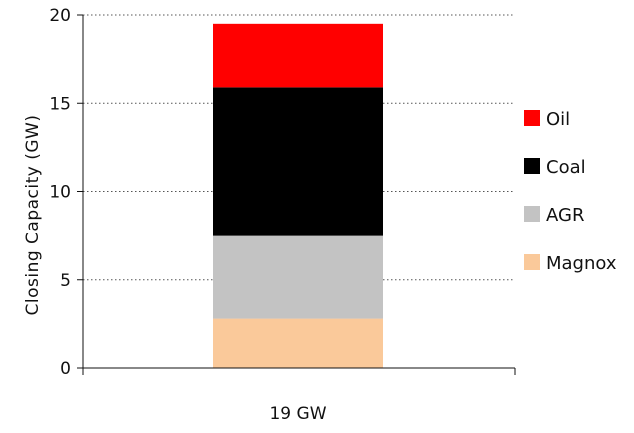 The width and height of the screenshot is (634, 433). Describe the element at coordinates (532, 214) in the screenshot. I see `legend-swatch-agr` at that location.